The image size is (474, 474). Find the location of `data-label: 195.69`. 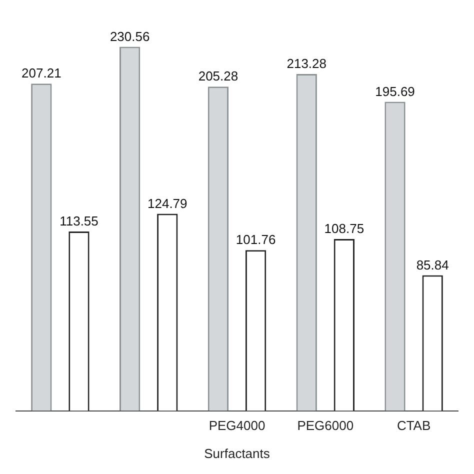

data-label: 195.69 is located at coordinates (395, 91).